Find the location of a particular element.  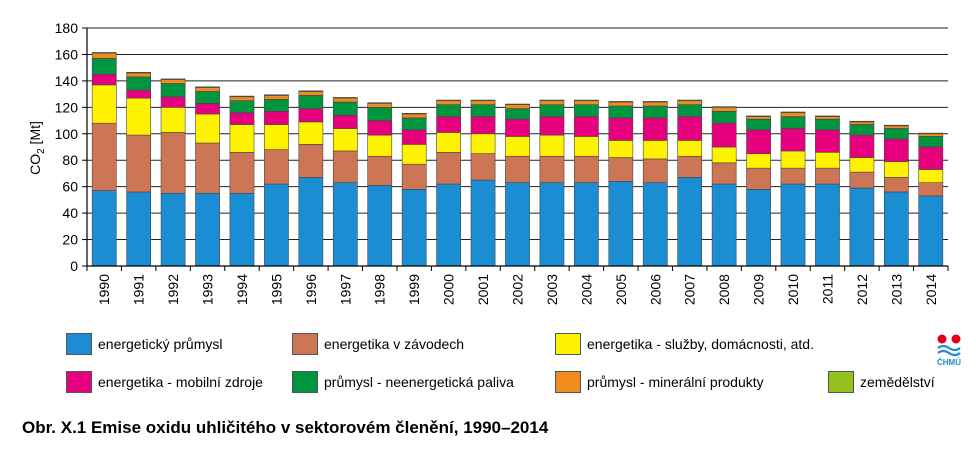

x-tick-label-2002: 2002 is located at coordinates (518, 289).